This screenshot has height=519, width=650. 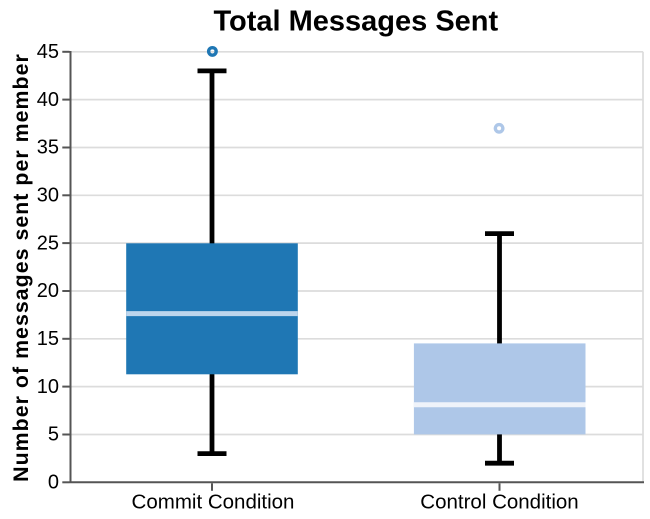 I want to click on svg-text: 20, so click(x=48, y=291).